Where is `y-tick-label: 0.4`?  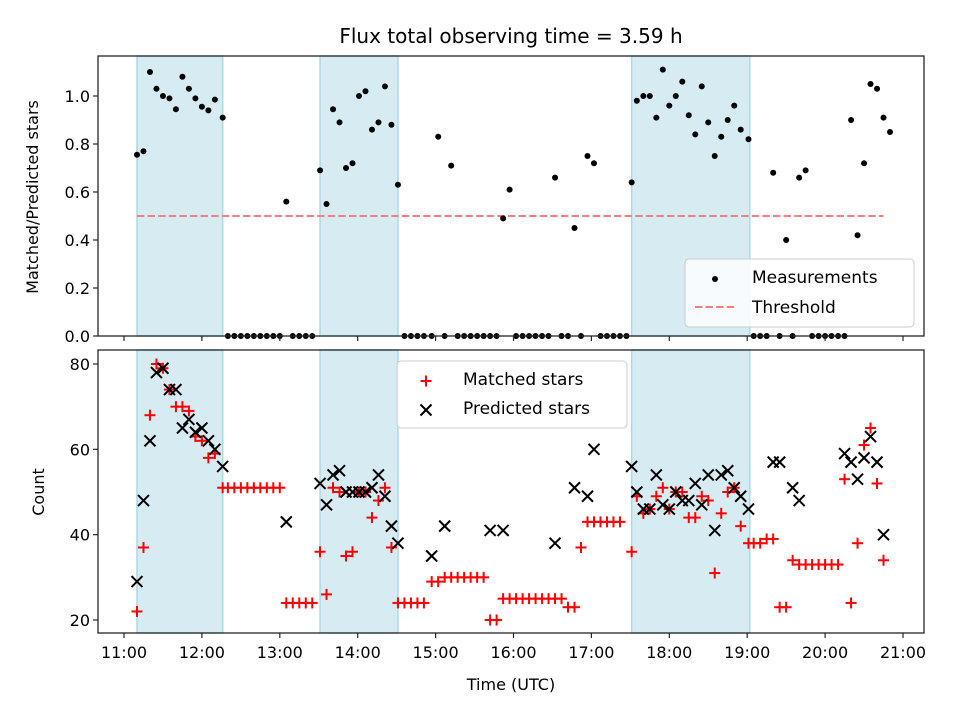 y-tick-label: 0.4 is located at coordinates (77, 240).